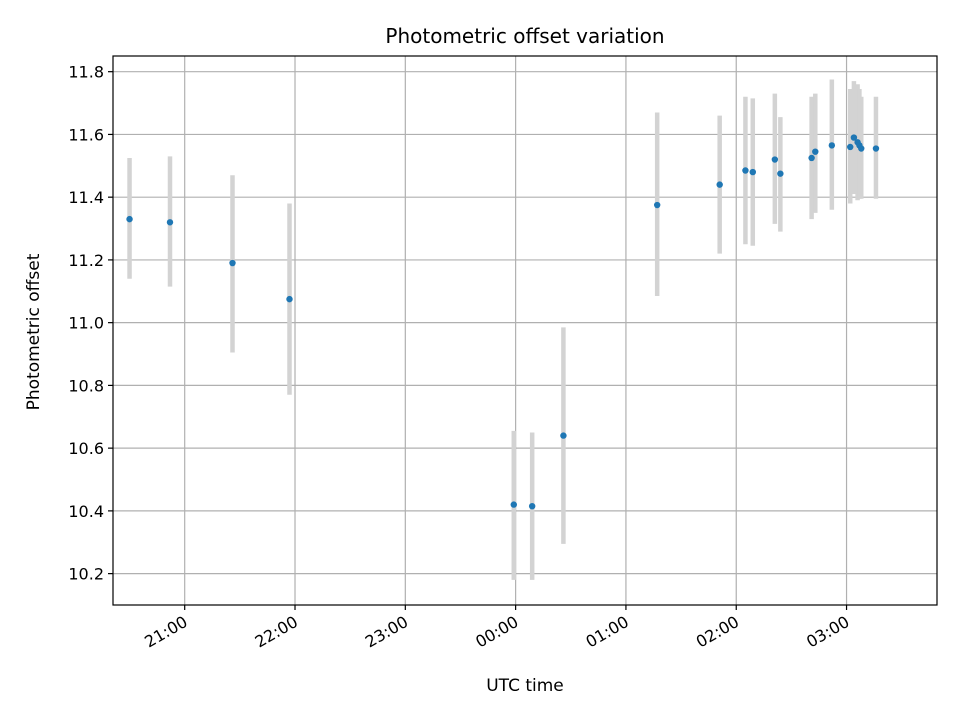 This screenshot has width=960, height=720. Describe the element at coordinates (86, 197) in the screenshot. I see `y-tick-label: 11.4` at that location.